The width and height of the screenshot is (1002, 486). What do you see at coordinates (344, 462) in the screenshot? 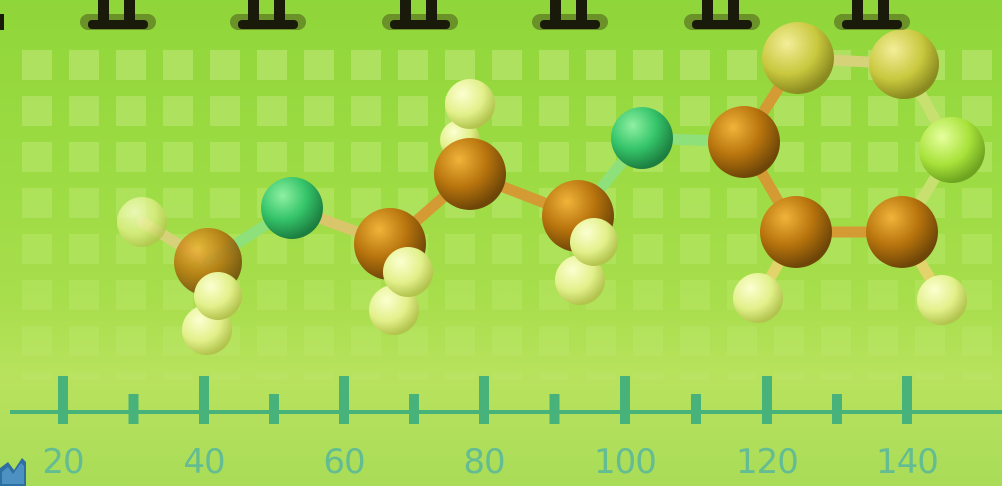
I see `ruler-label-60: 60` at bounding box center [344, 462].